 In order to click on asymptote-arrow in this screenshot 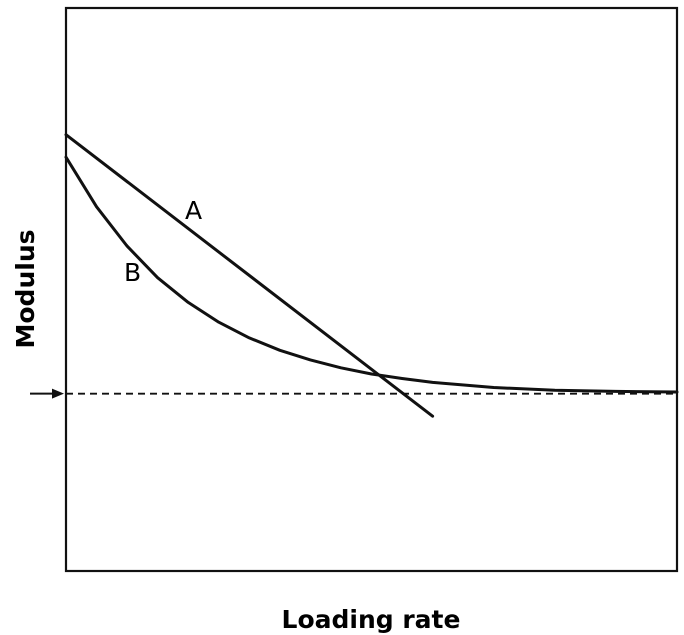, I will do `click(47, 393)`.